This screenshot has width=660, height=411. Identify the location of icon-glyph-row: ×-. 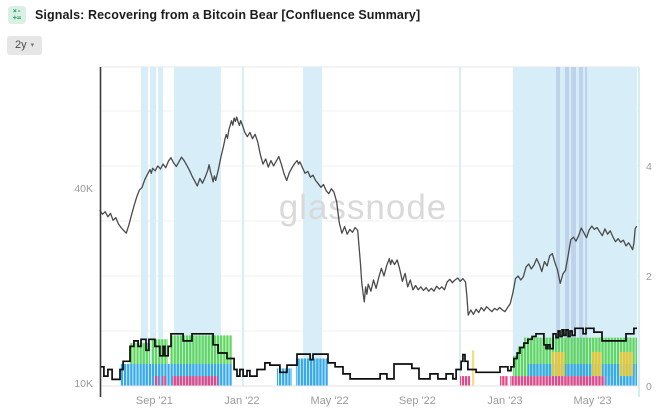
(17, 11).